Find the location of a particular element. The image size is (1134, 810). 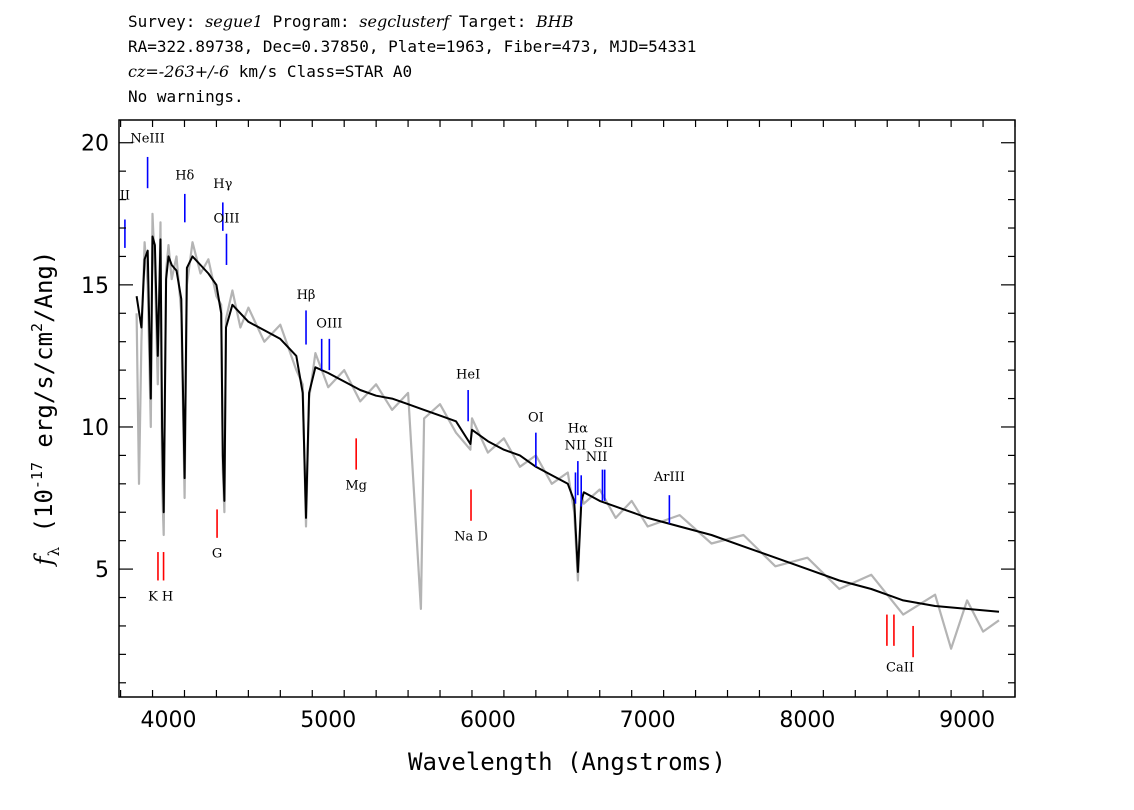

target-value: BHB is located at coordinates (555, 21).